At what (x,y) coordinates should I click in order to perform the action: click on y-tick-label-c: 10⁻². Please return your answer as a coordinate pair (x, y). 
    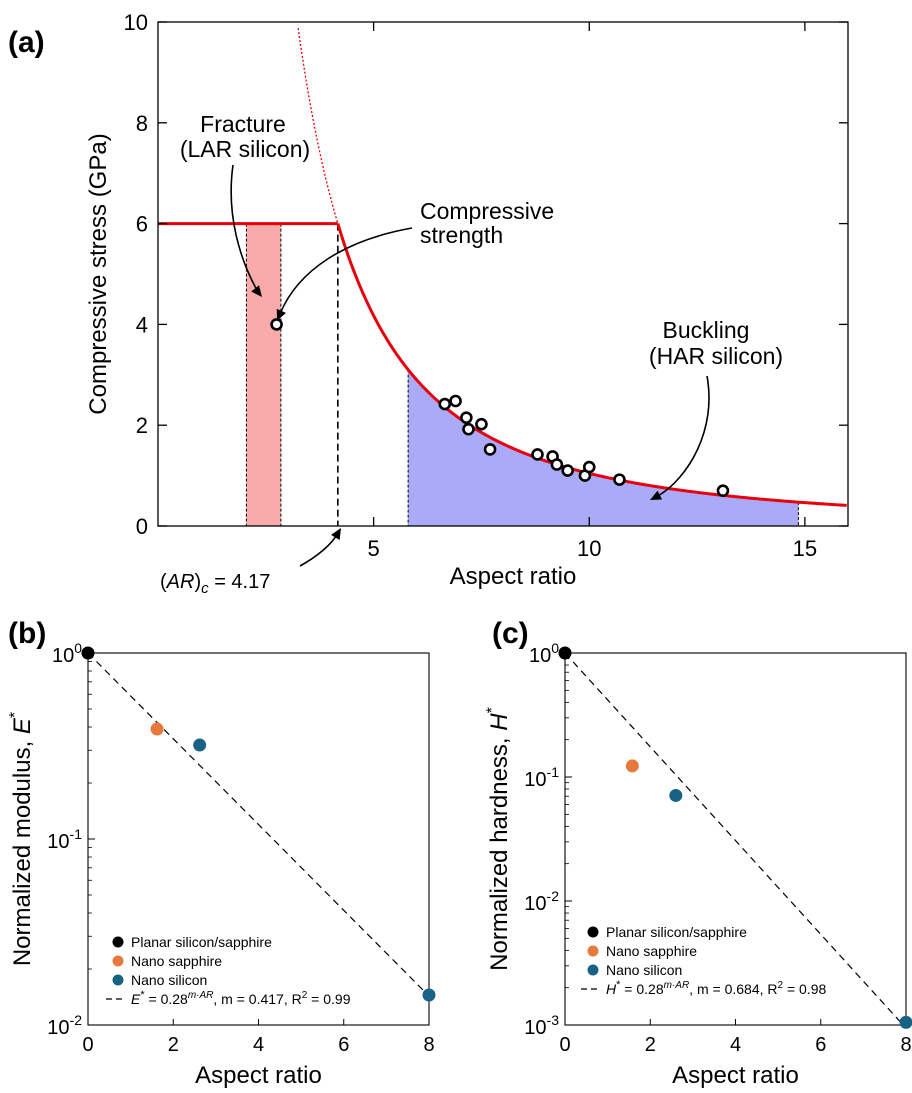
    Looking at the image, I should click on (541, 901).